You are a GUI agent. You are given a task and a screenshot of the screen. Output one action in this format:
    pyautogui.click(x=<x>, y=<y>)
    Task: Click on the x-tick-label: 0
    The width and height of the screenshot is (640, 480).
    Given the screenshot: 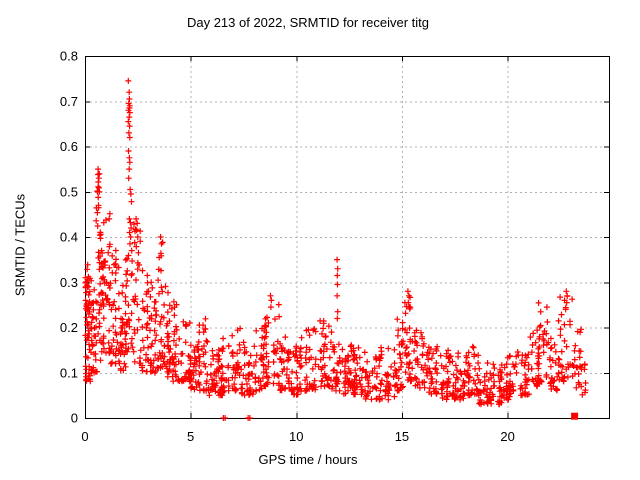 What is the action you would take?
    pyautogui.click(x=84, y=436)
    